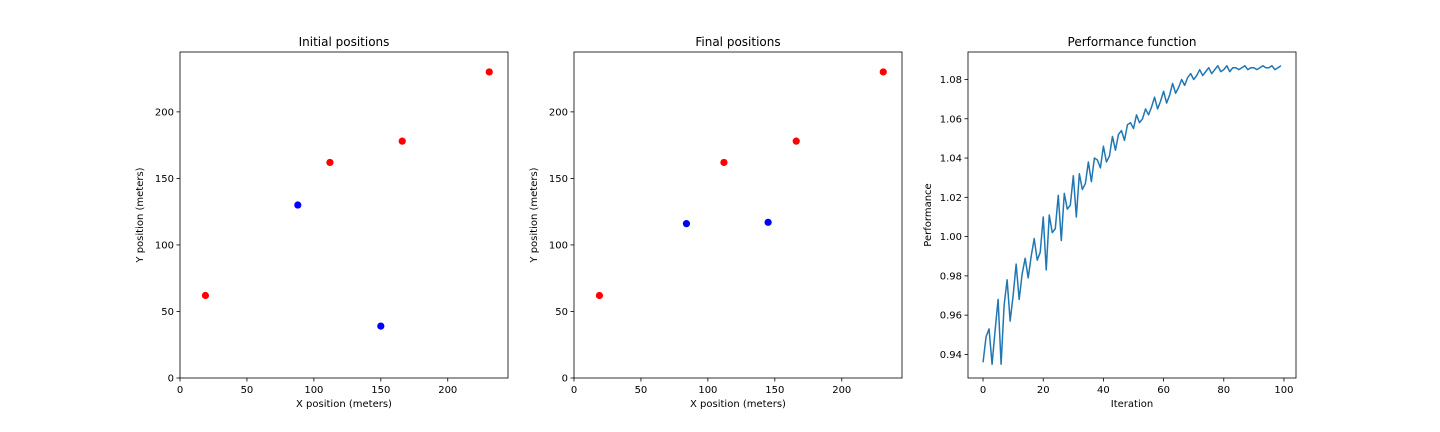 The height and width of the screenshot is (432, 1440). Describe the element at coordinates (1103, 390) in the screenshot. I see `x-tick-label: 40` at that location.